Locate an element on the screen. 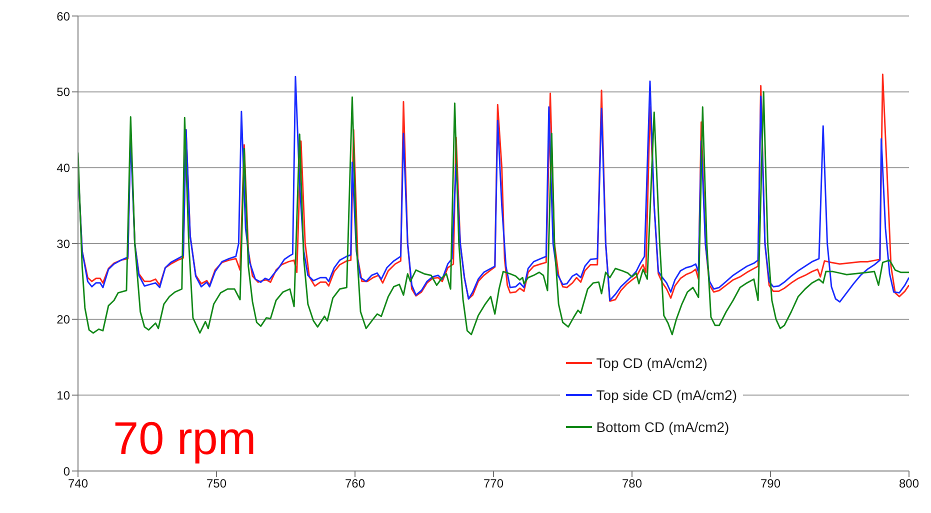  x-tick-label: 770 is located at coordinates (493, 483).